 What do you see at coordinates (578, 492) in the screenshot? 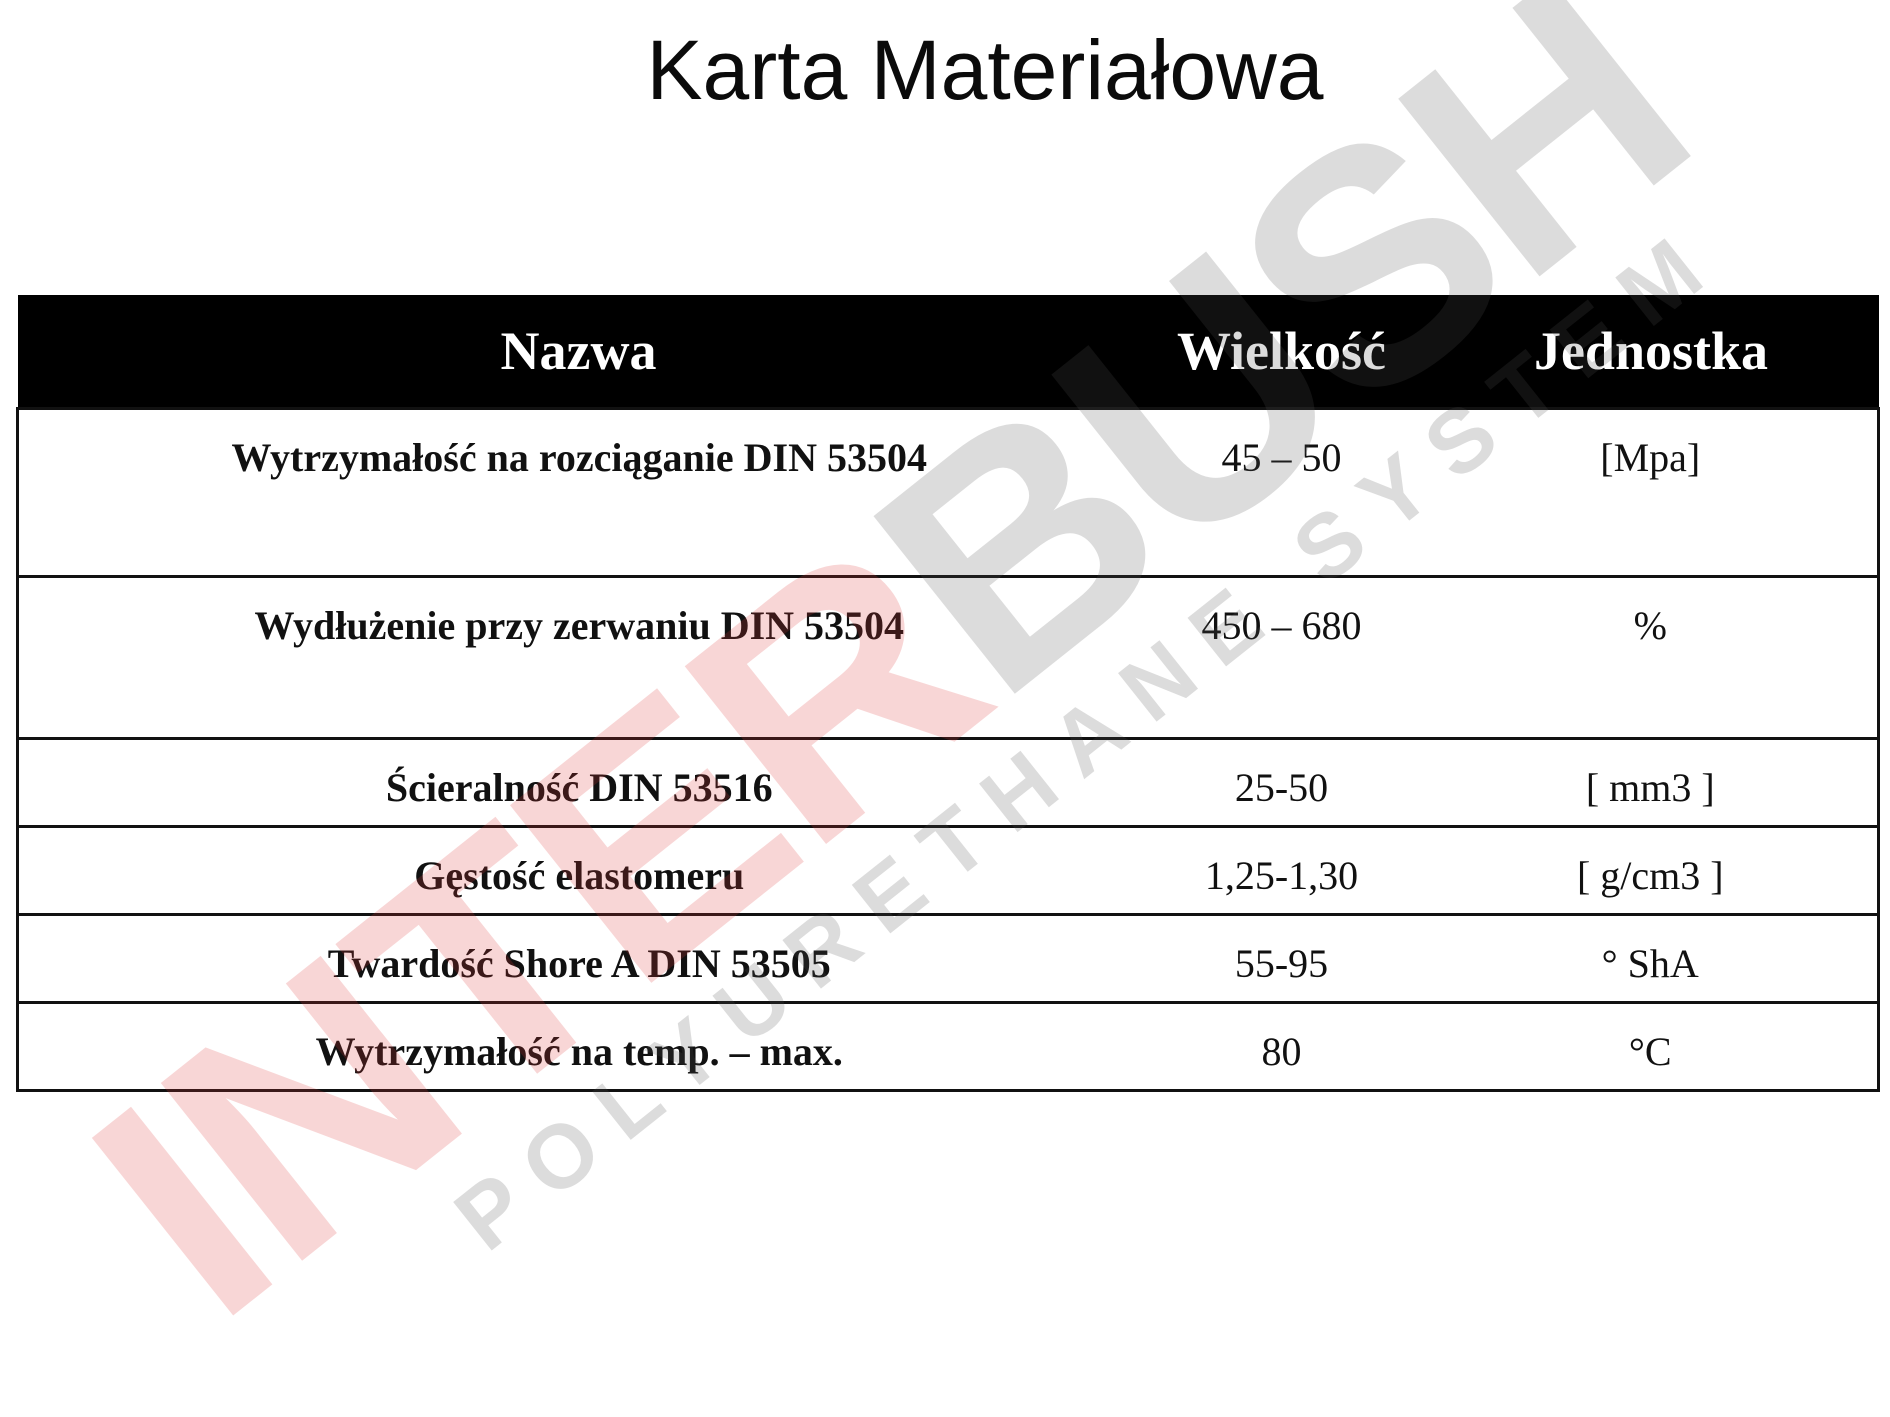
I see `row-name: Wytrzymałość na rozciąganie DIN 53504` at bounding box center [578, 492].